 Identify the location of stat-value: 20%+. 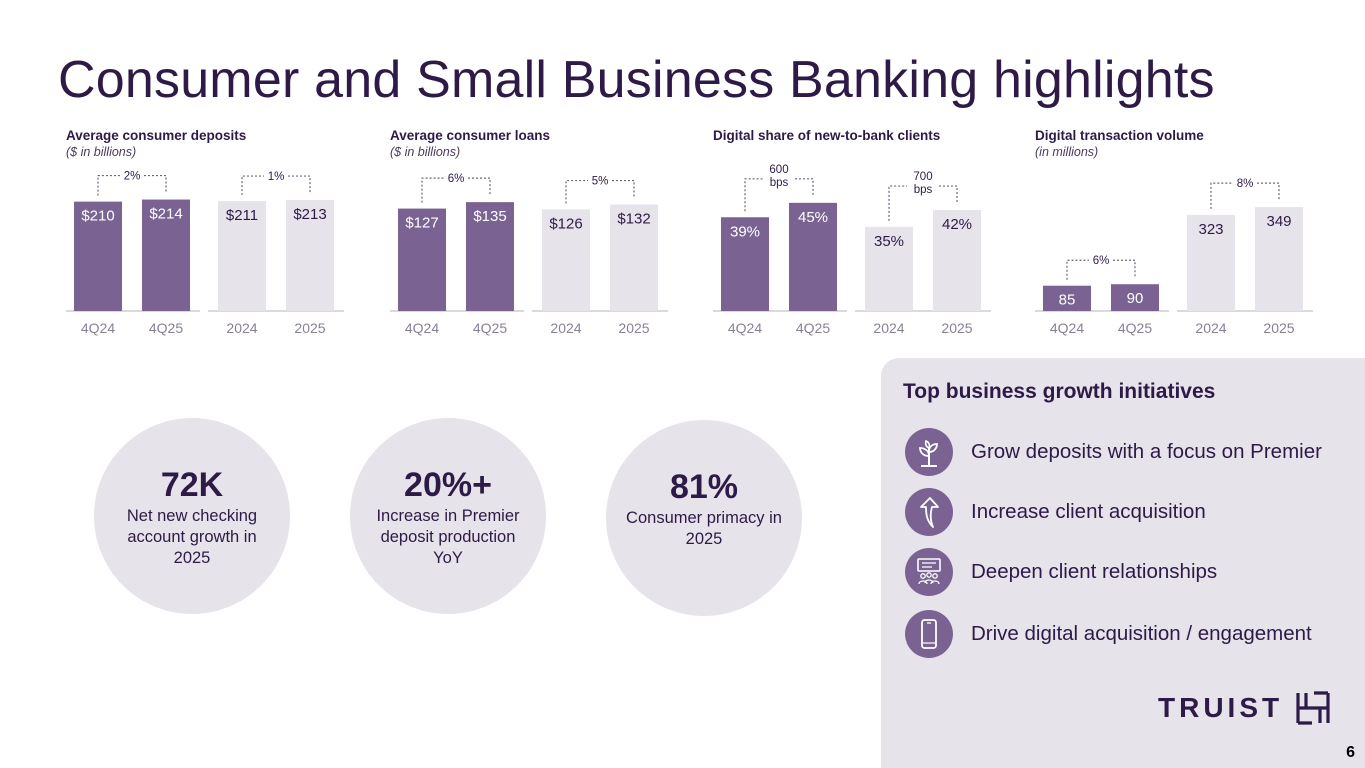
(448, 485).